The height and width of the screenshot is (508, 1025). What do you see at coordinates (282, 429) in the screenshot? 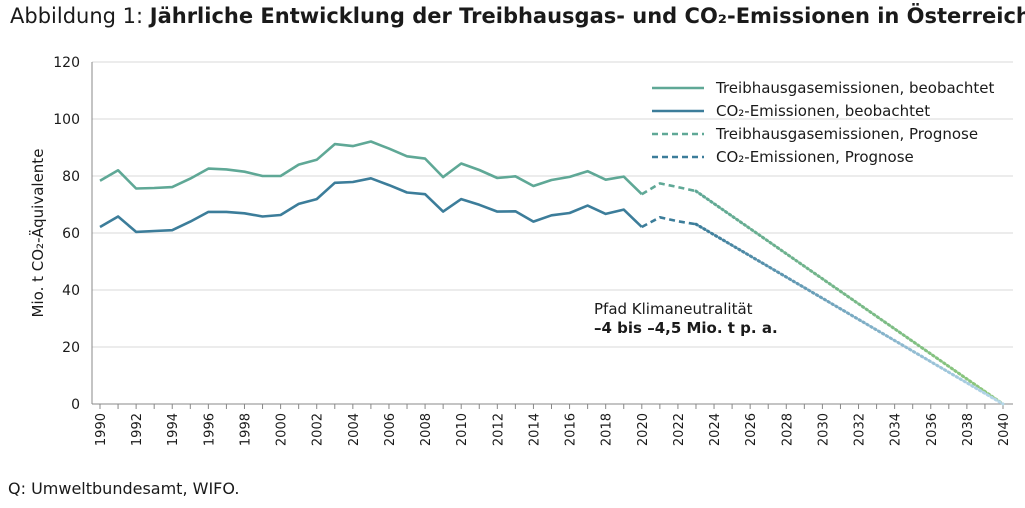
I see `x-tick-label: 2000` at bounding box center [282, 429].